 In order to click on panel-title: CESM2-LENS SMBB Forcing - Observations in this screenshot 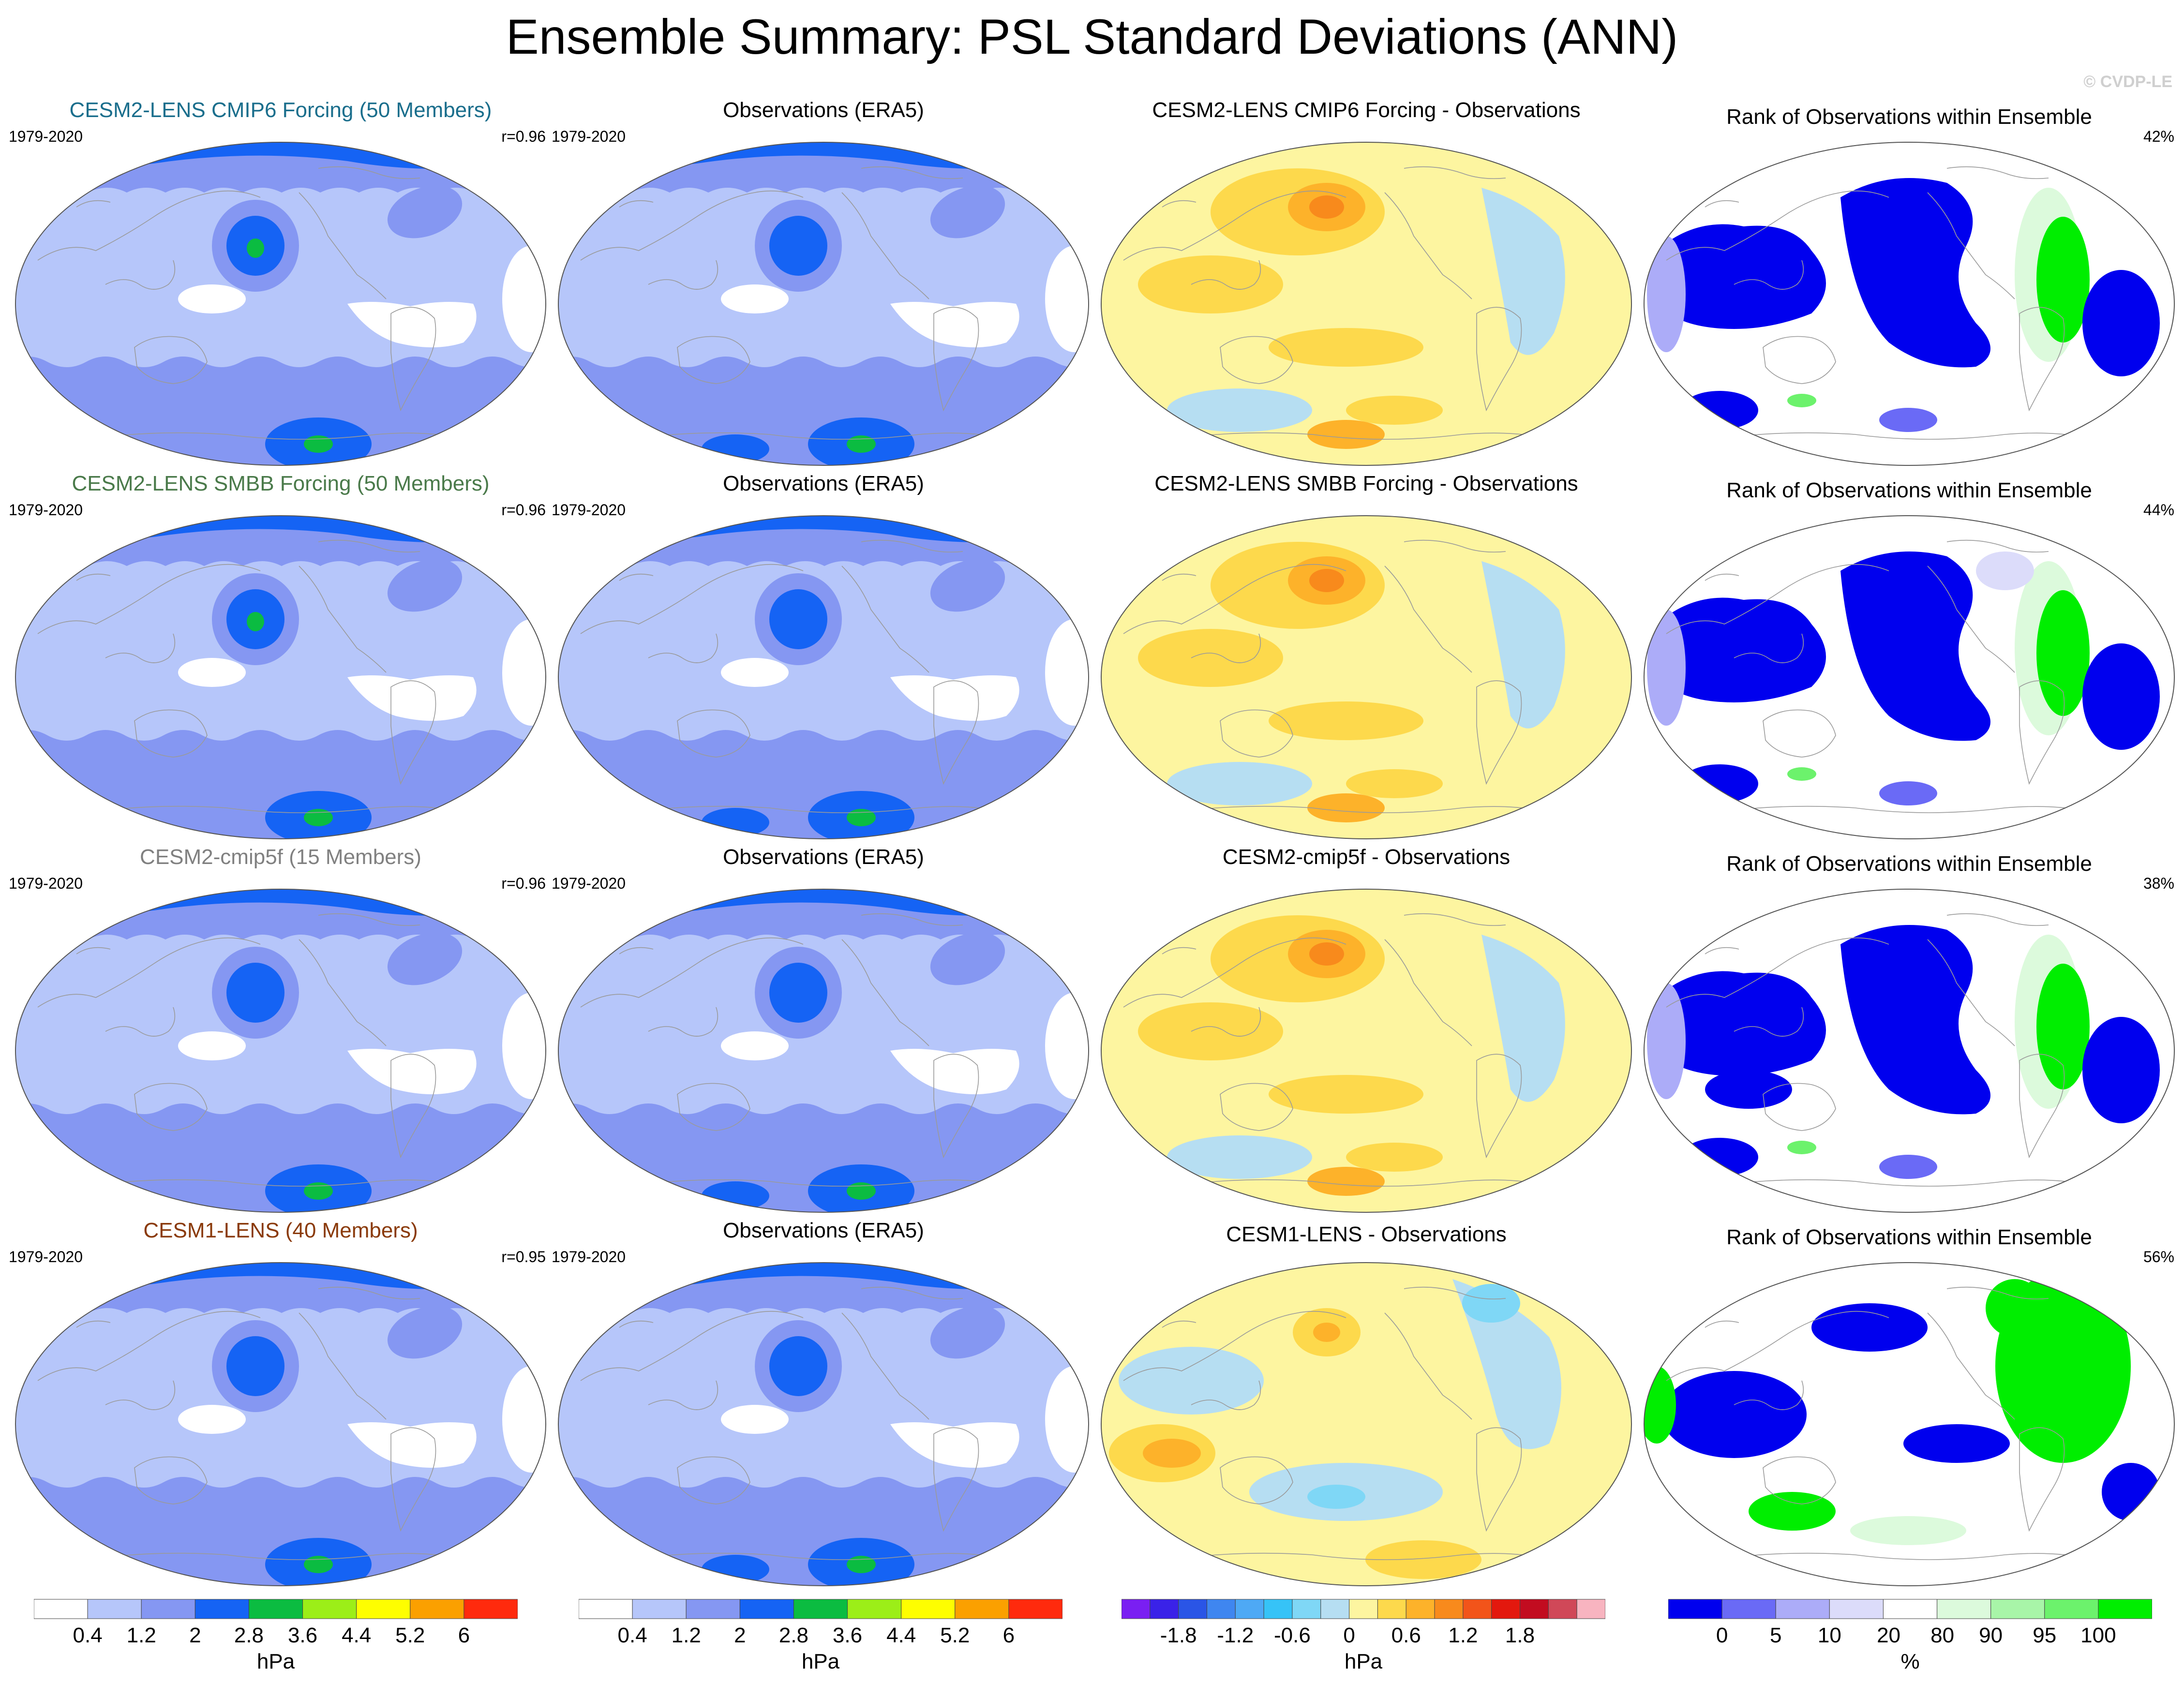, I will do `click(1366, 483)`.